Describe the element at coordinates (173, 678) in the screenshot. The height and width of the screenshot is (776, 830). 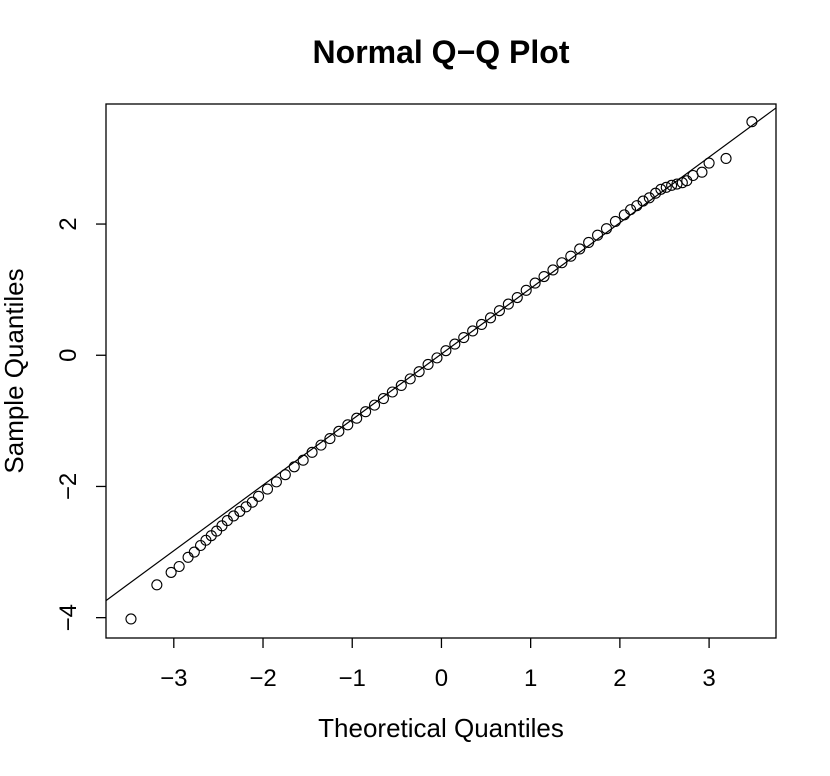
I see `x-tick-label: −3` at that location.